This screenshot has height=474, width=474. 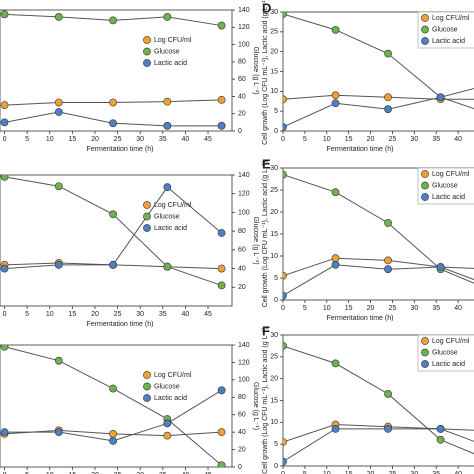 I want to click on legend-label: Glucose, so click(x=167, y=51).